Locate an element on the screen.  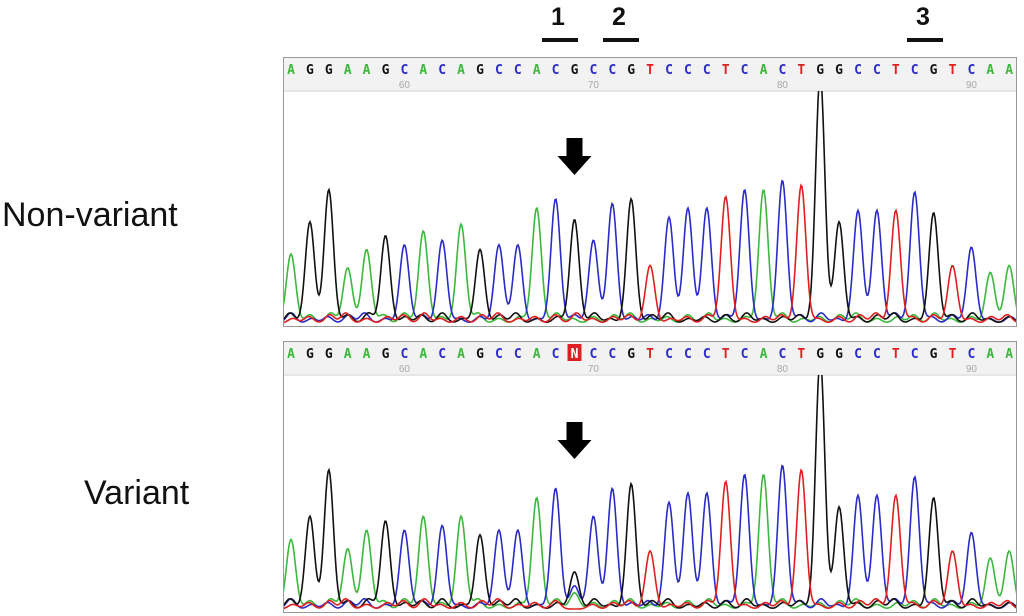
base-call: N is located at coordinates (575, 354).